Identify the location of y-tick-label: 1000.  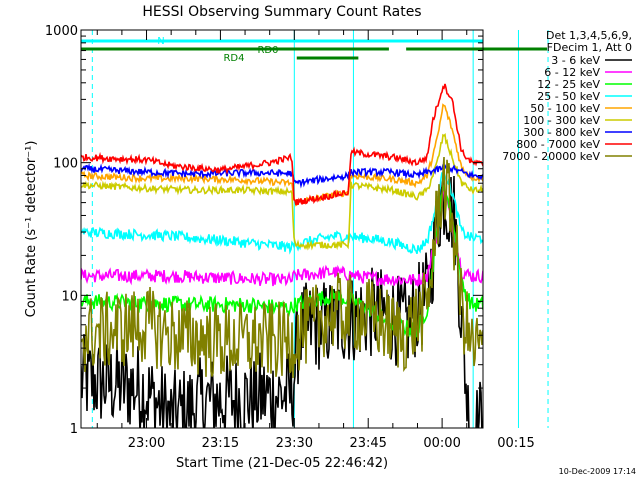
(61, 31).